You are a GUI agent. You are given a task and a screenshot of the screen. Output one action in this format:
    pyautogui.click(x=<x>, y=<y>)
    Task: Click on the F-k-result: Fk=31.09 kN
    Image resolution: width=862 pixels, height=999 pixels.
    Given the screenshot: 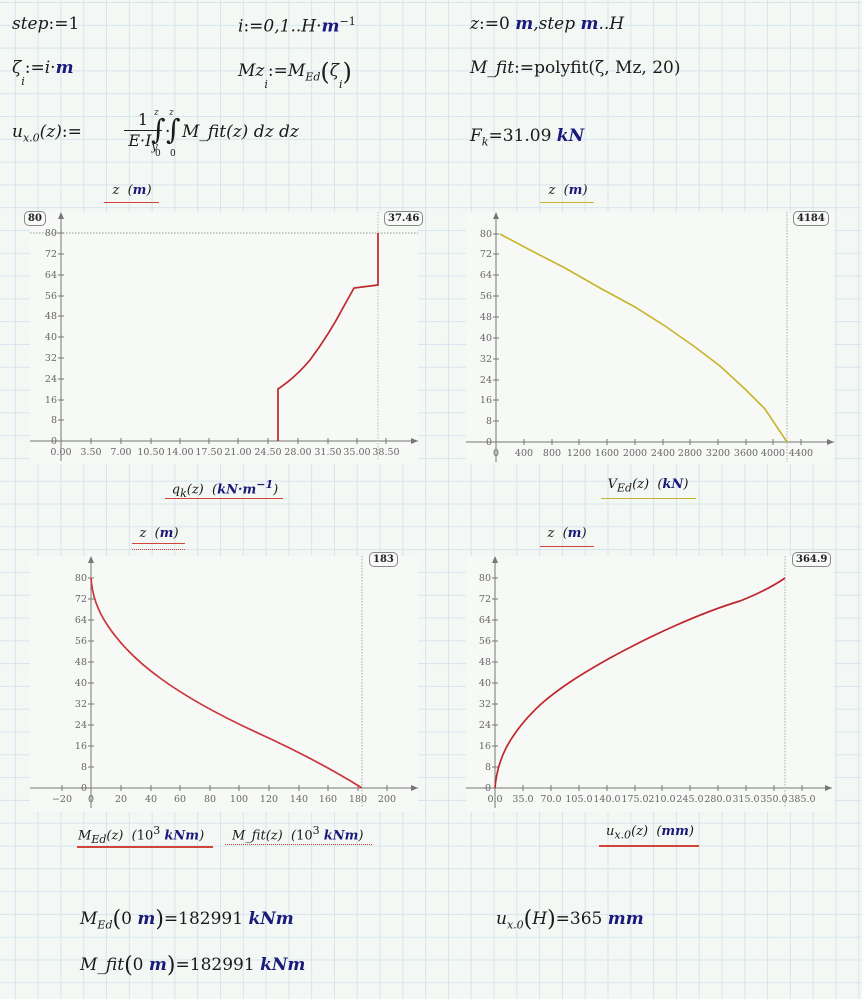 What is the action you would take?
    pyautogui.click(x=527, y=137)
    